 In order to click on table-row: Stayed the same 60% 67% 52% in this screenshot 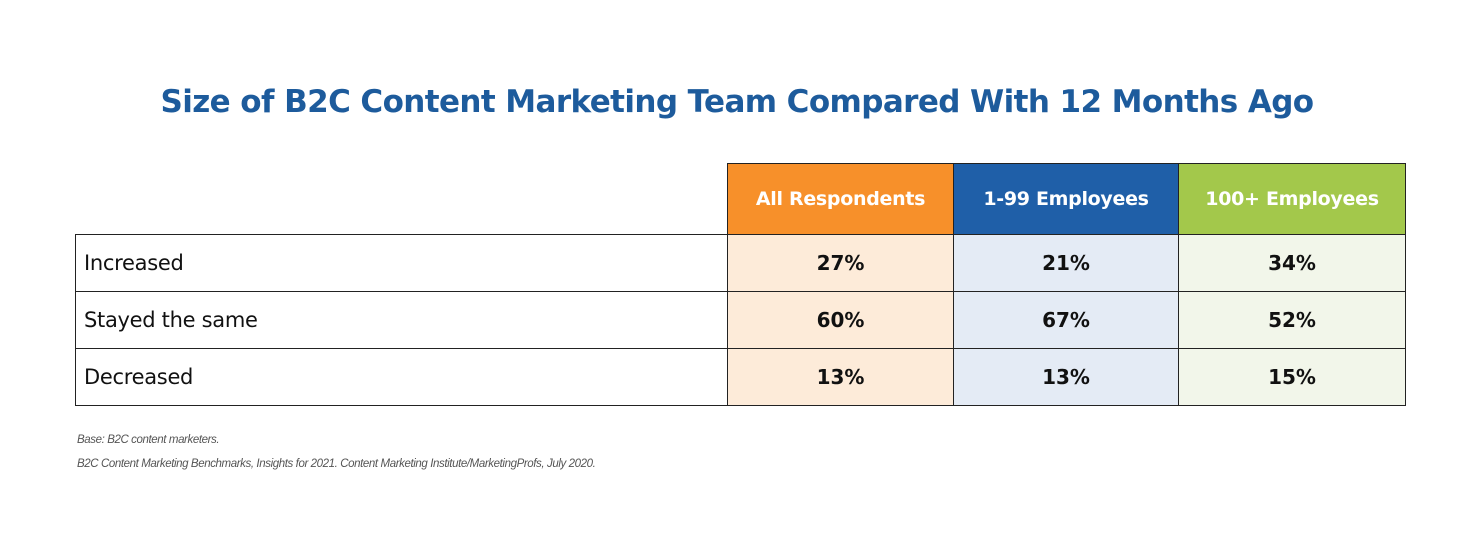, I will do `click(740, 320)`.